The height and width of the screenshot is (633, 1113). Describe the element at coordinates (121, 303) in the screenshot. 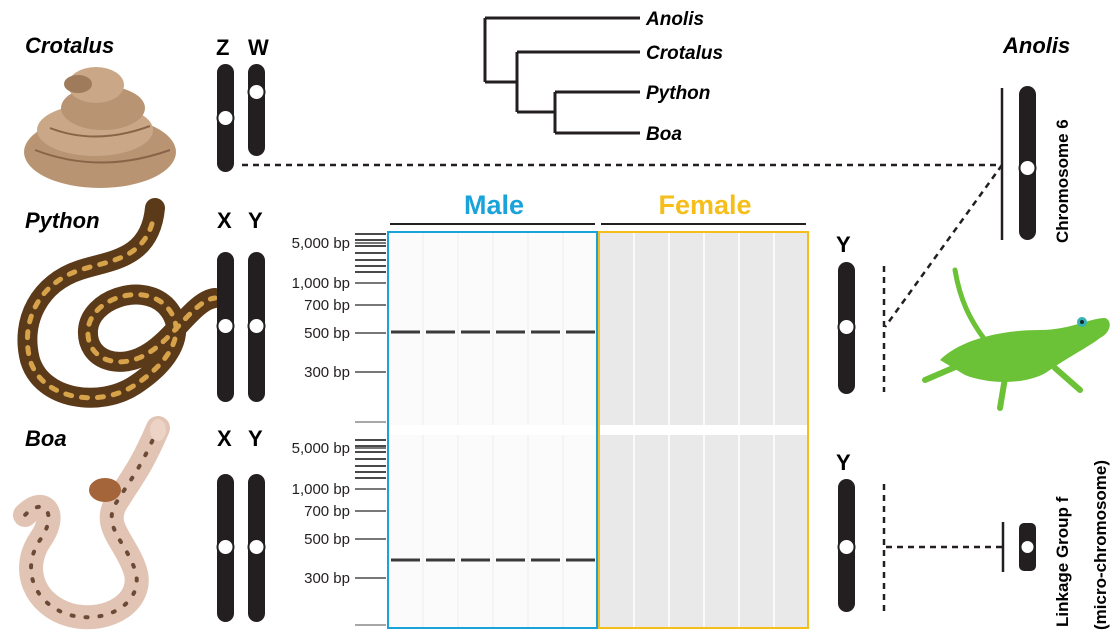

I see `python-icon` at that location.